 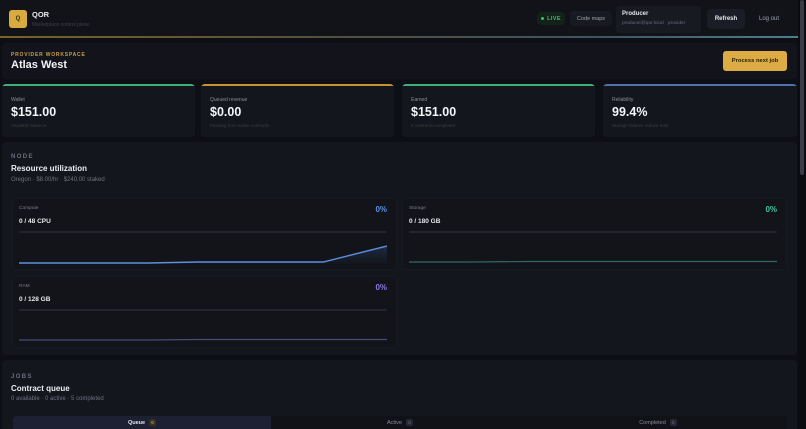 I want to click on tab-active: Active 0, so click(x=400, y=422).